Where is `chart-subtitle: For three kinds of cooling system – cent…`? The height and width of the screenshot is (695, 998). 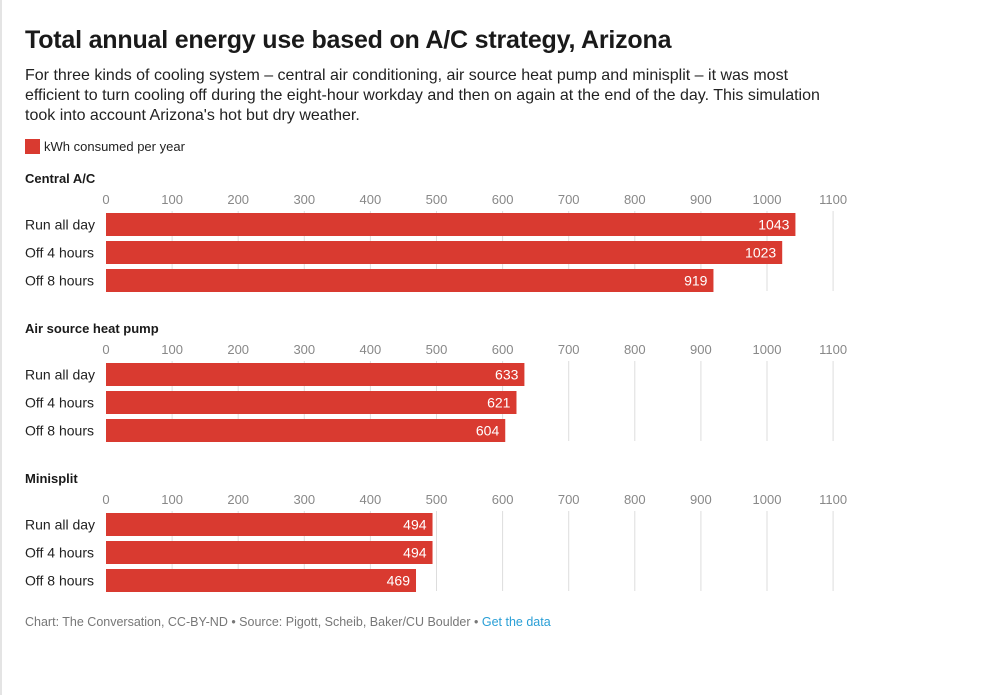
chart-subtitle: For three kinds of cooling system – cent… is located at coordinates (422, 95).